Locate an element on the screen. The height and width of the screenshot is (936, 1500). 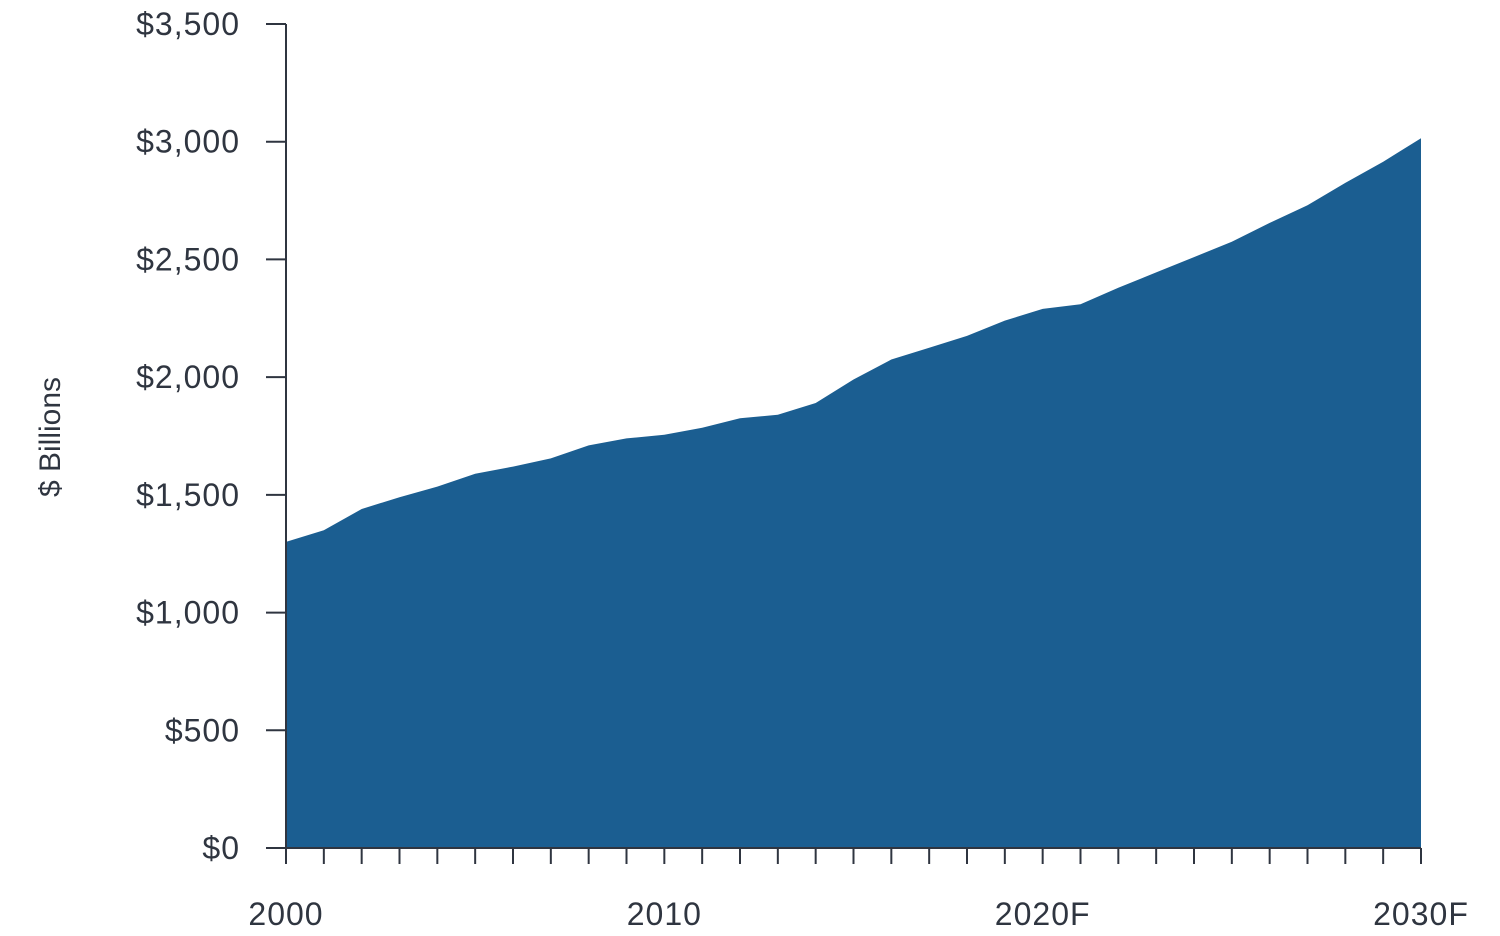
x-tick-label: 2020F is located at coordinates (1043, 914).